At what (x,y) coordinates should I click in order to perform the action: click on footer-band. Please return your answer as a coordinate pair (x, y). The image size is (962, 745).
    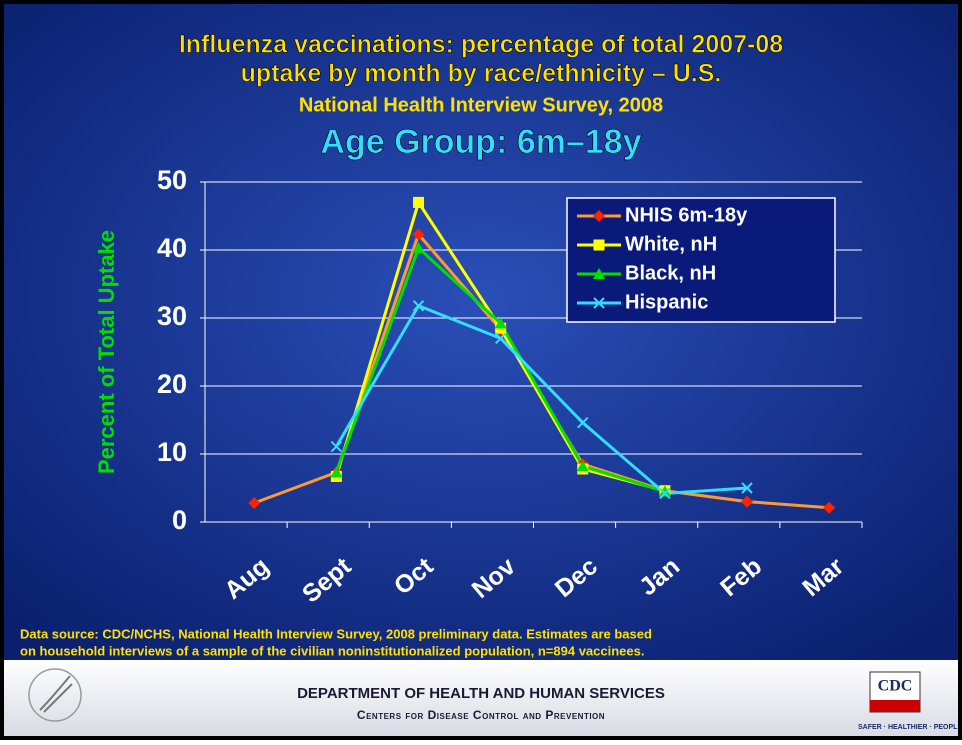
    Looking at the image, I should click on (481, 698).